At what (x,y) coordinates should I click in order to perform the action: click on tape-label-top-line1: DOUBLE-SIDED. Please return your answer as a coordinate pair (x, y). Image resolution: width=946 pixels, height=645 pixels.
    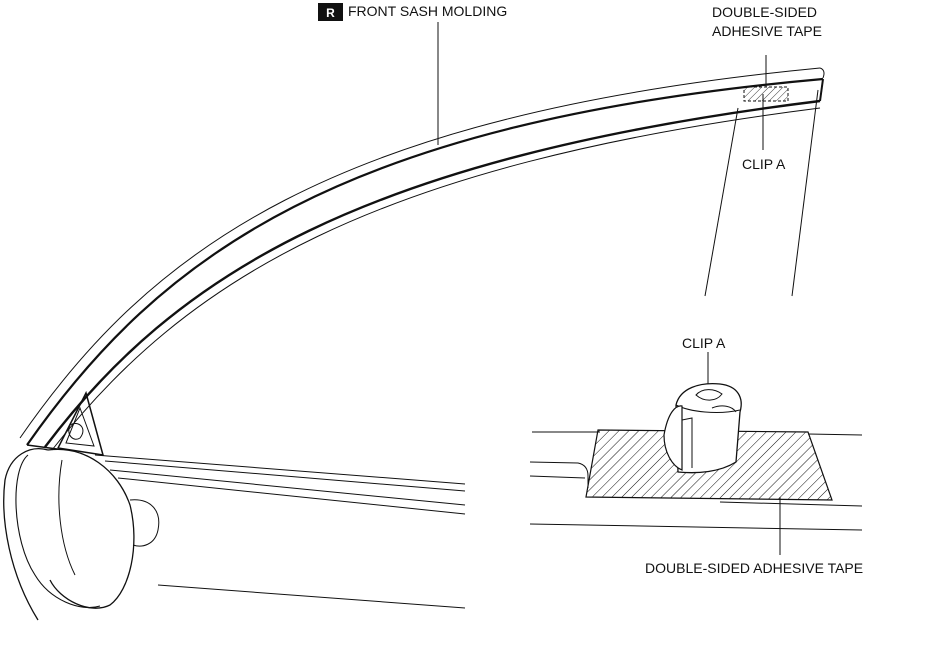
    Looking at the image, I should click on (764, 12).